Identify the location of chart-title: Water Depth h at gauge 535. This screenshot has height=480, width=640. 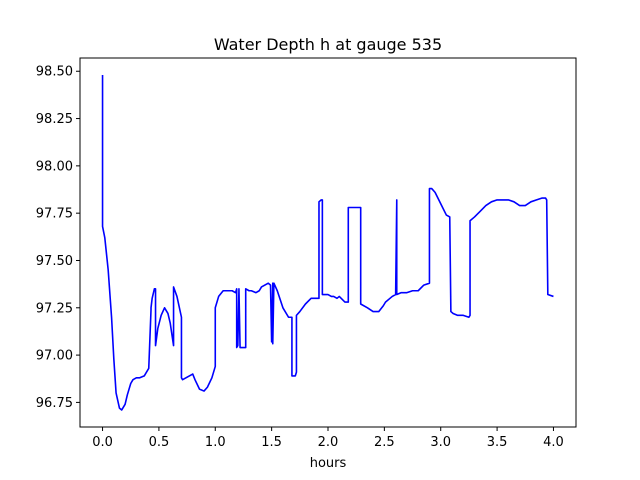
(328, 44).